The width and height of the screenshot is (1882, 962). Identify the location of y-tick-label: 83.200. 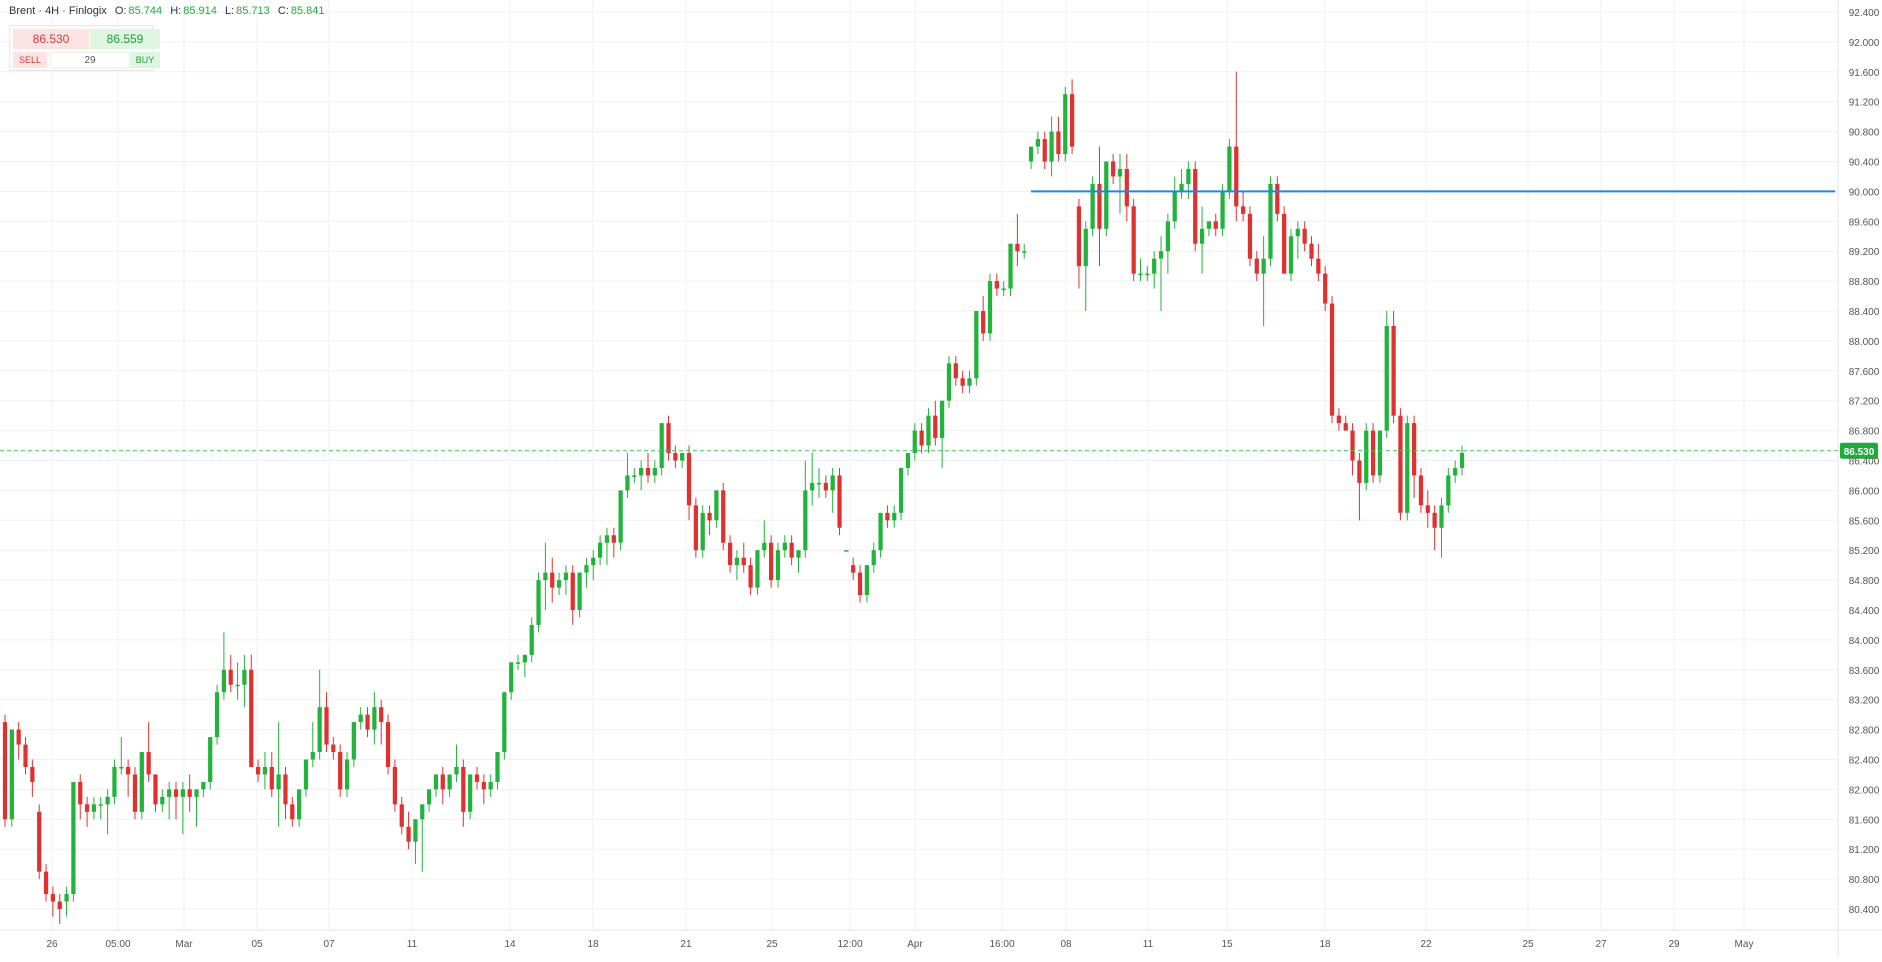
(1864, 701).